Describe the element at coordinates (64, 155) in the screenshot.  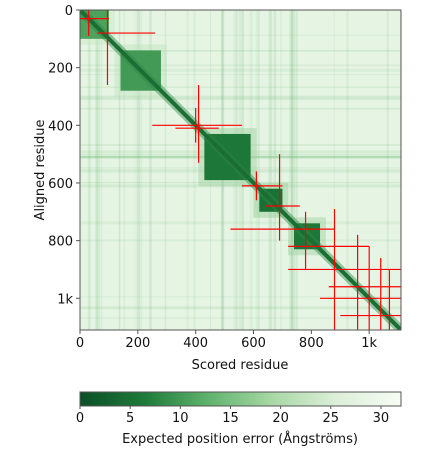
I see `y-axis-ticks: 0 200 400 600 800 1k` at that location.